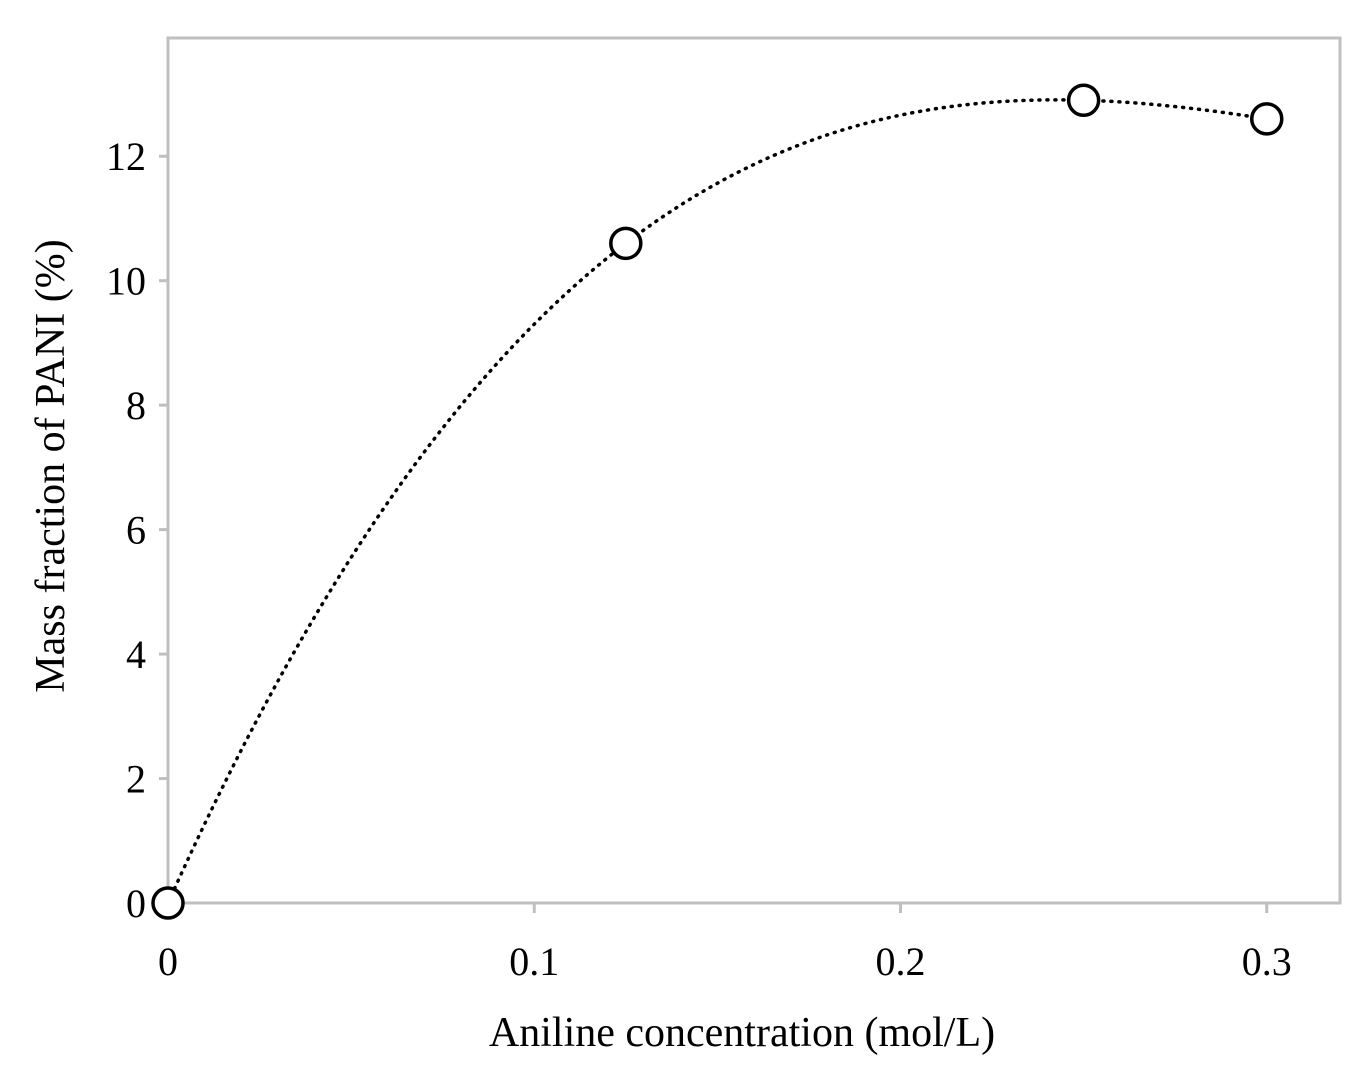 This screenshot has width=1365, height=1071. Describe the element at coordinates (136, 654) in the screenshot. I see `y-tick-label: 4` at that location.